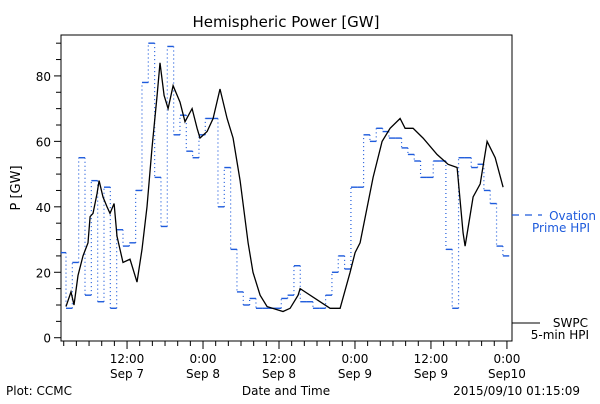 This screenshot has height=404, width=600. I want to click on y-tick-label: 40, so click(43, 208).